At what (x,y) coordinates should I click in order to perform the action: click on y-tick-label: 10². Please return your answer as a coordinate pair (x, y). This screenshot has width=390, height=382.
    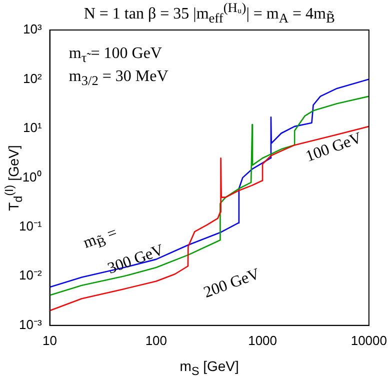
    Looking at the image, I should click on (32, 78).